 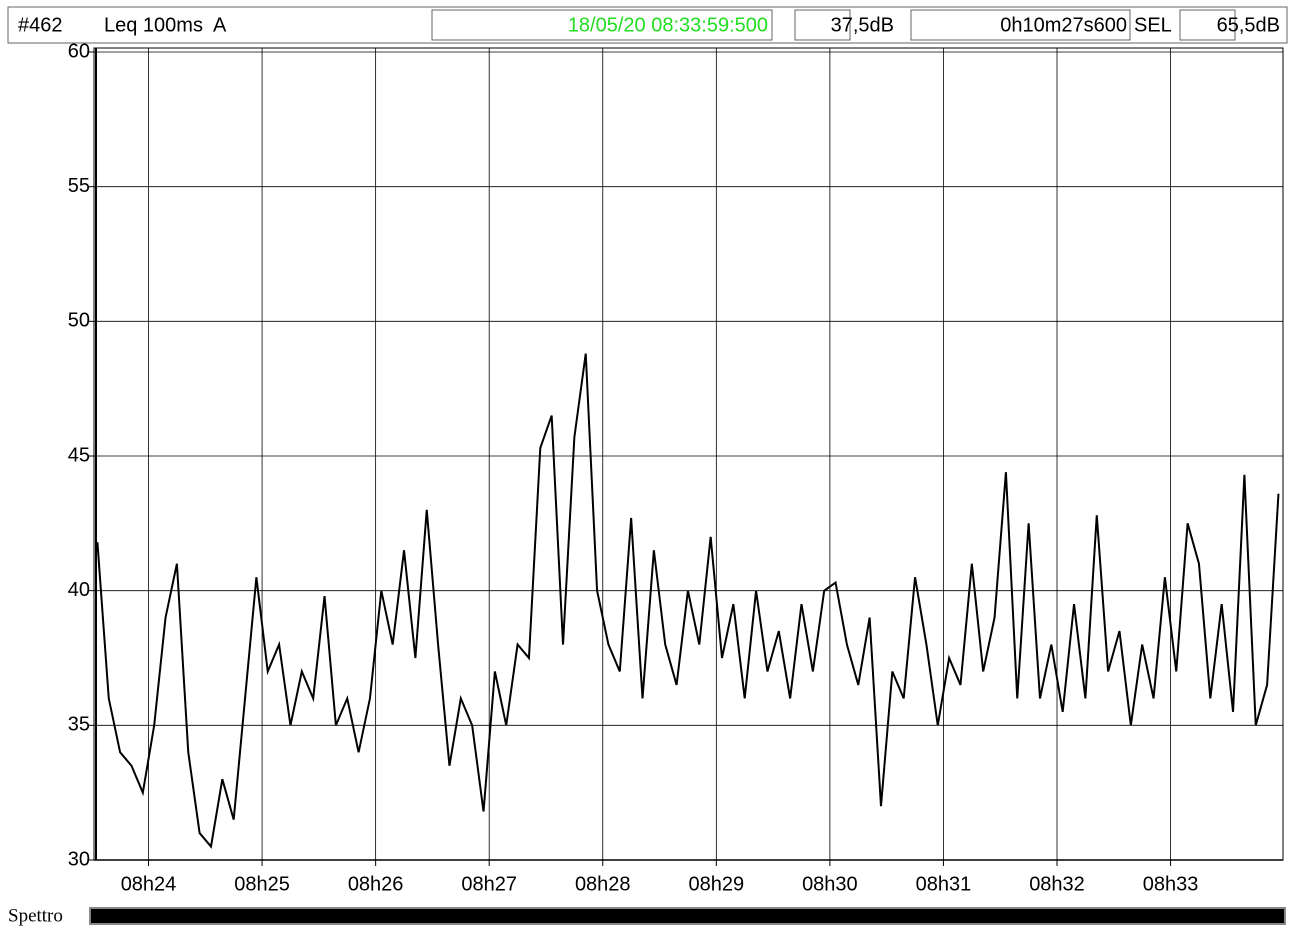 I want to click on footer-label: Spettro, so click(x=35, y=915).